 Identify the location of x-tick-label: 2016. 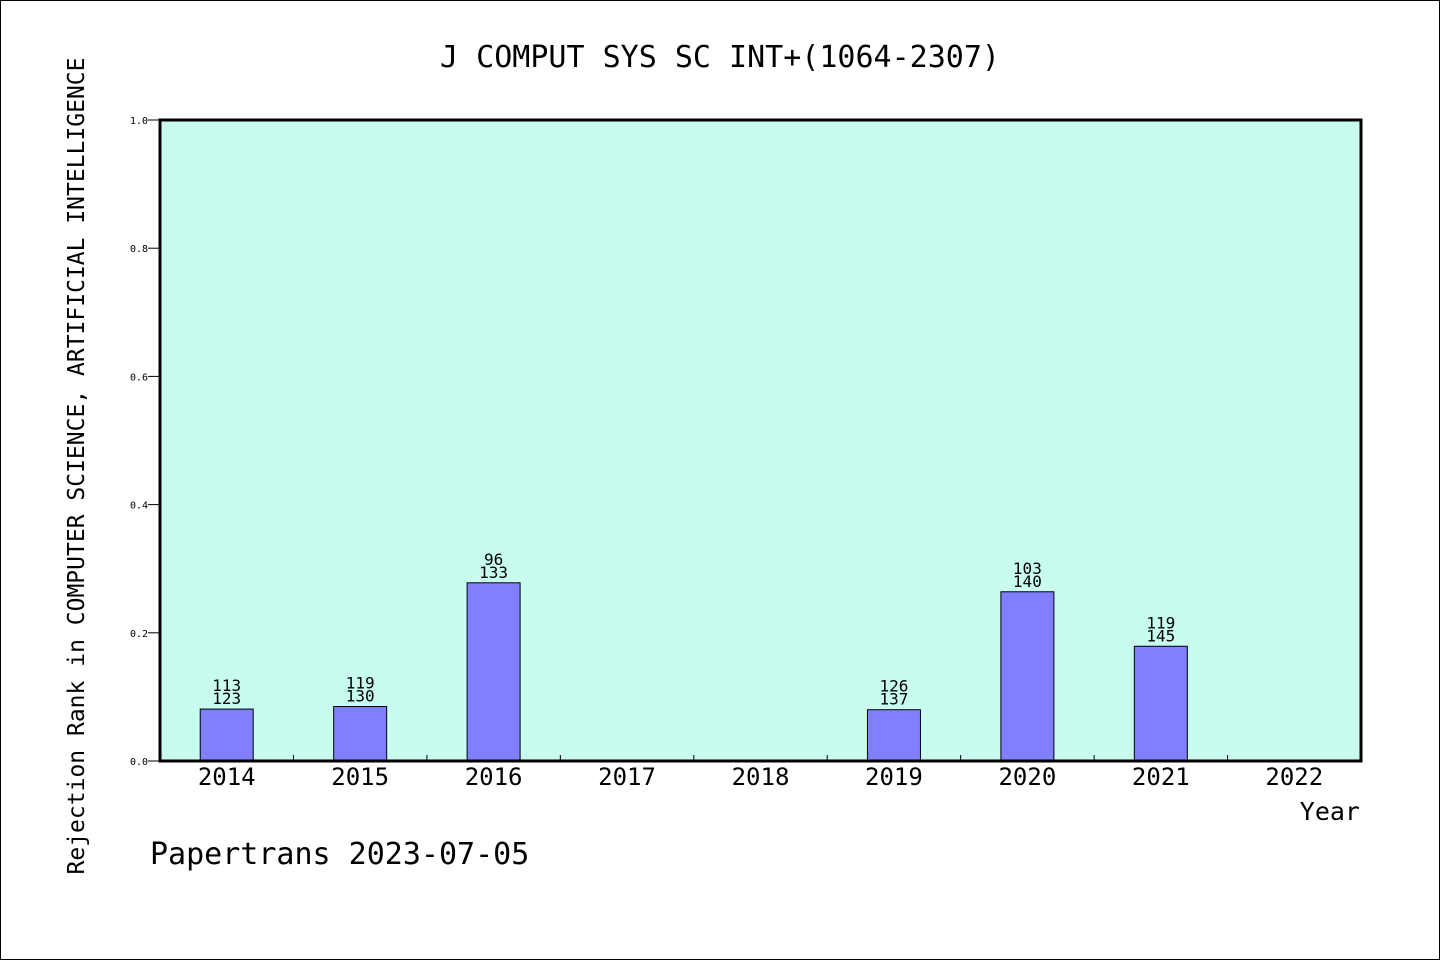
(494, 777).